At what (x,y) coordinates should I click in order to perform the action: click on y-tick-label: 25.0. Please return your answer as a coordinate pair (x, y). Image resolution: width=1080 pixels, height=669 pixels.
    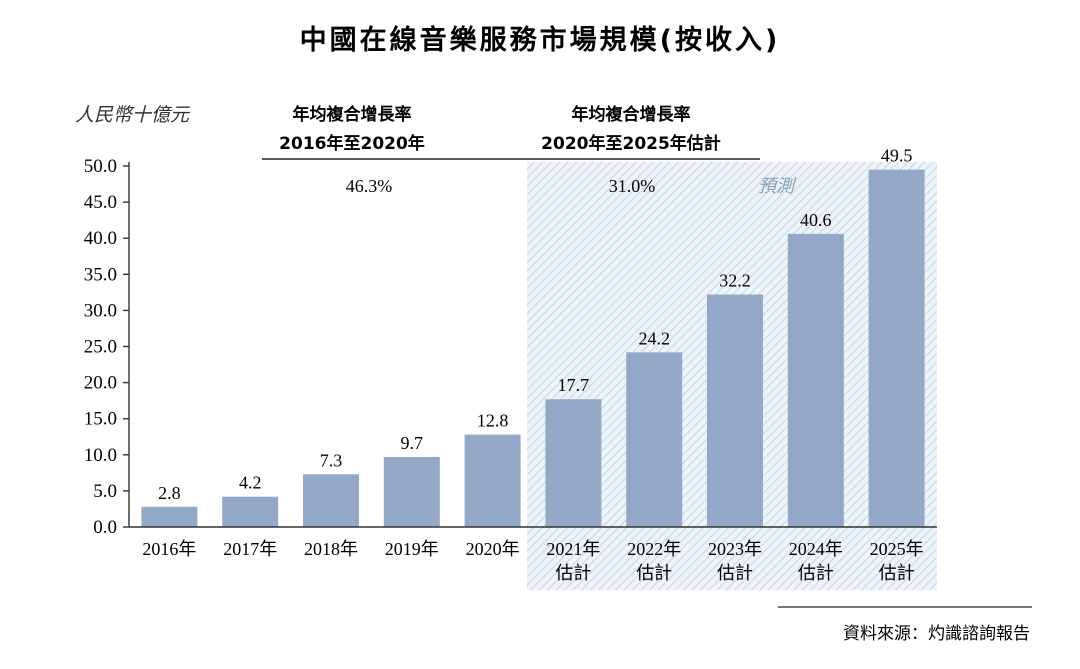
    Looking at the image, I should click on (100, 347).